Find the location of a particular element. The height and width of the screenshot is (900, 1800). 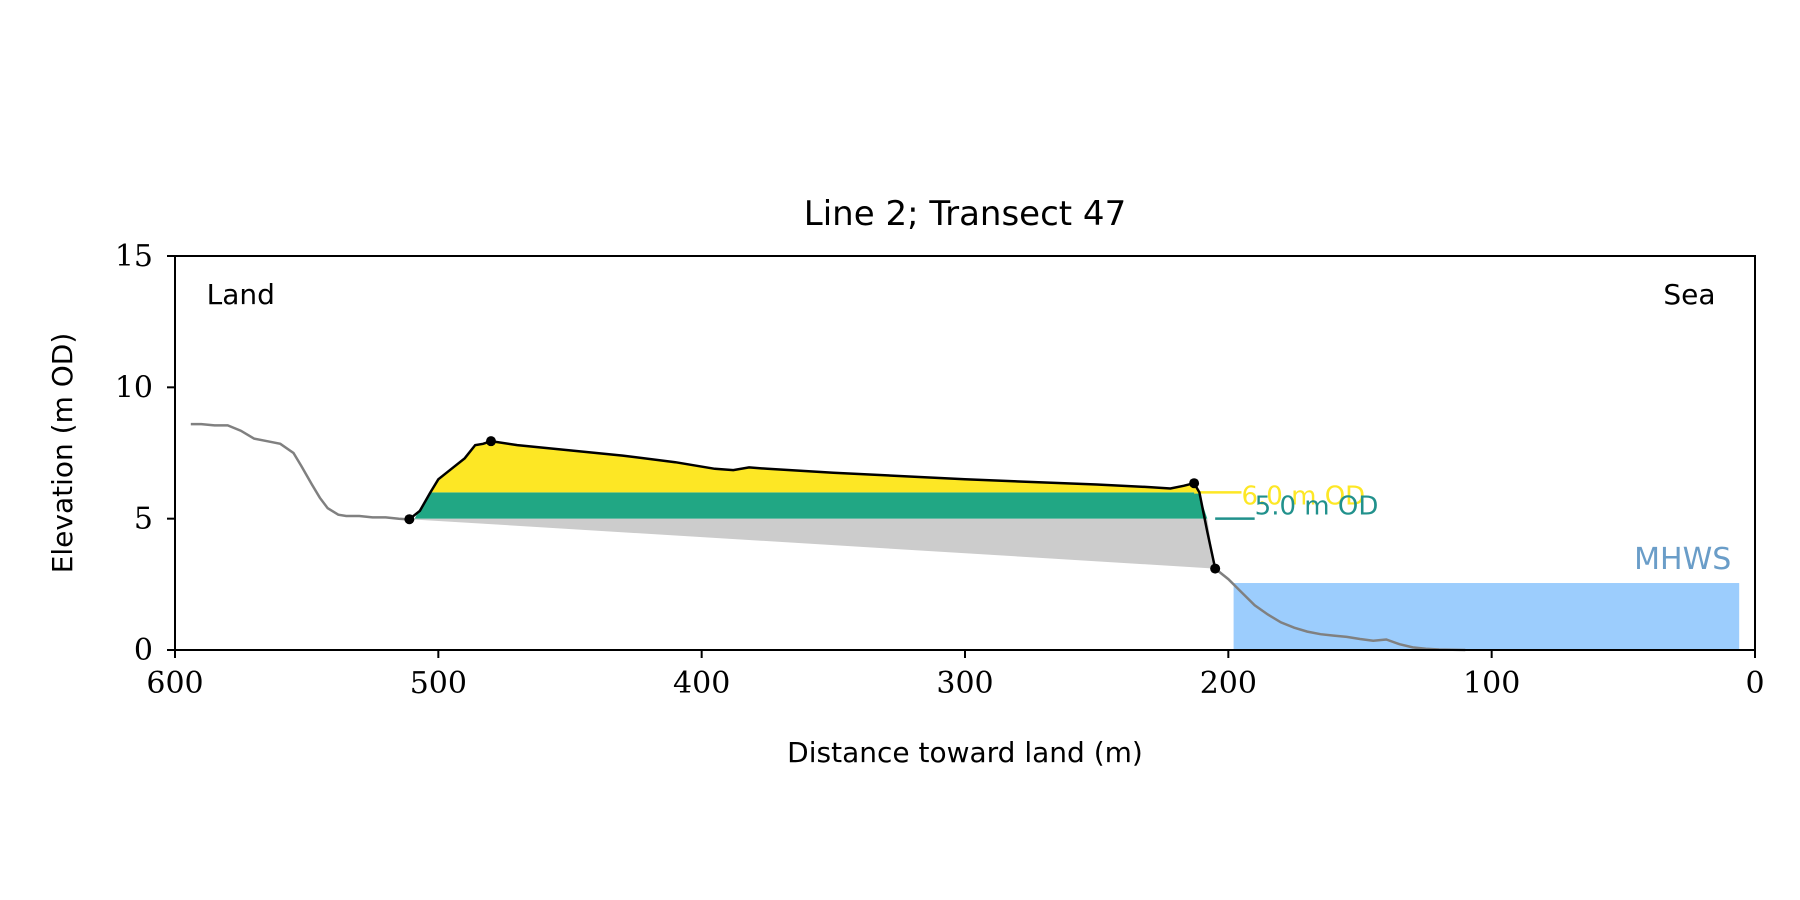

x-tick-label: 500 is located at coordinates (438, 683).